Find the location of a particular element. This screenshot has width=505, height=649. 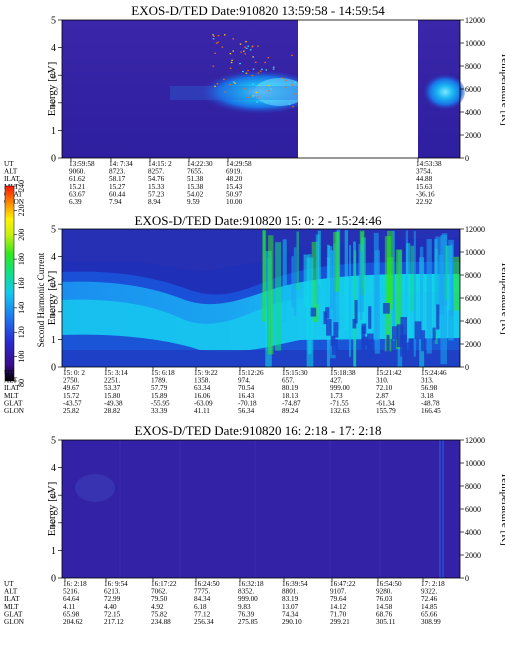

energy-tick-label: 2 is located at coordinates (53, 103).